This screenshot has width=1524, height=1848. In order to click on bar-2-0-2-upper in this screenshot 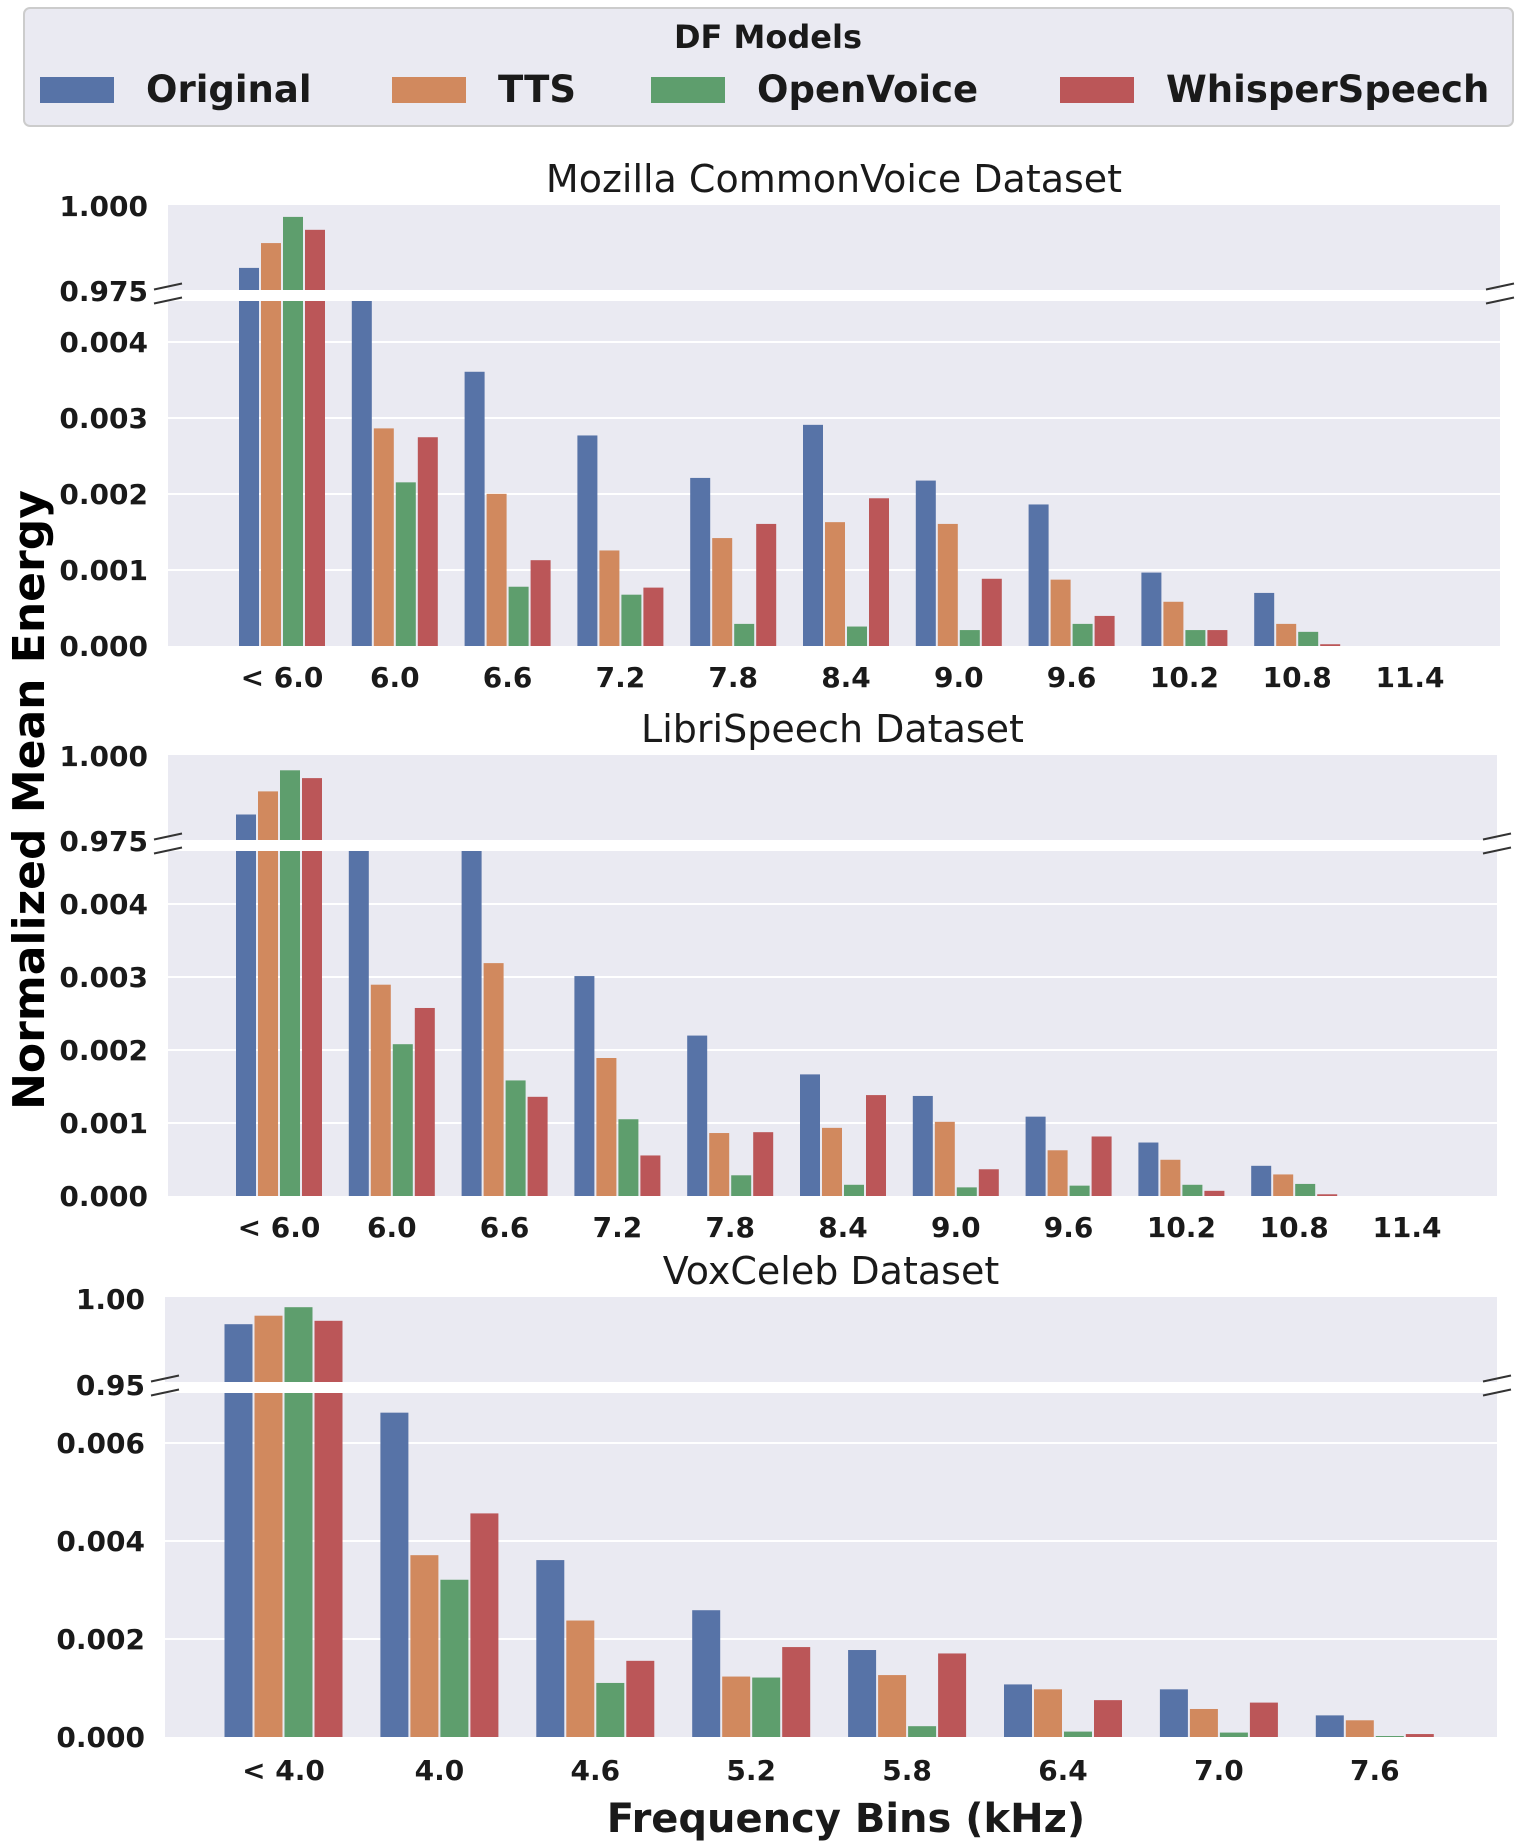, I will do `click(298, 1344)`.